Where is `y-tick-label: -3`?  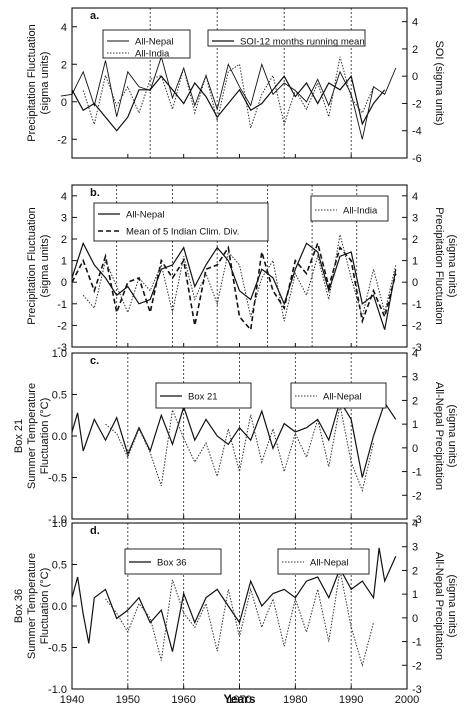 y-tick-label: -3 is located at coordinates (62, 348).